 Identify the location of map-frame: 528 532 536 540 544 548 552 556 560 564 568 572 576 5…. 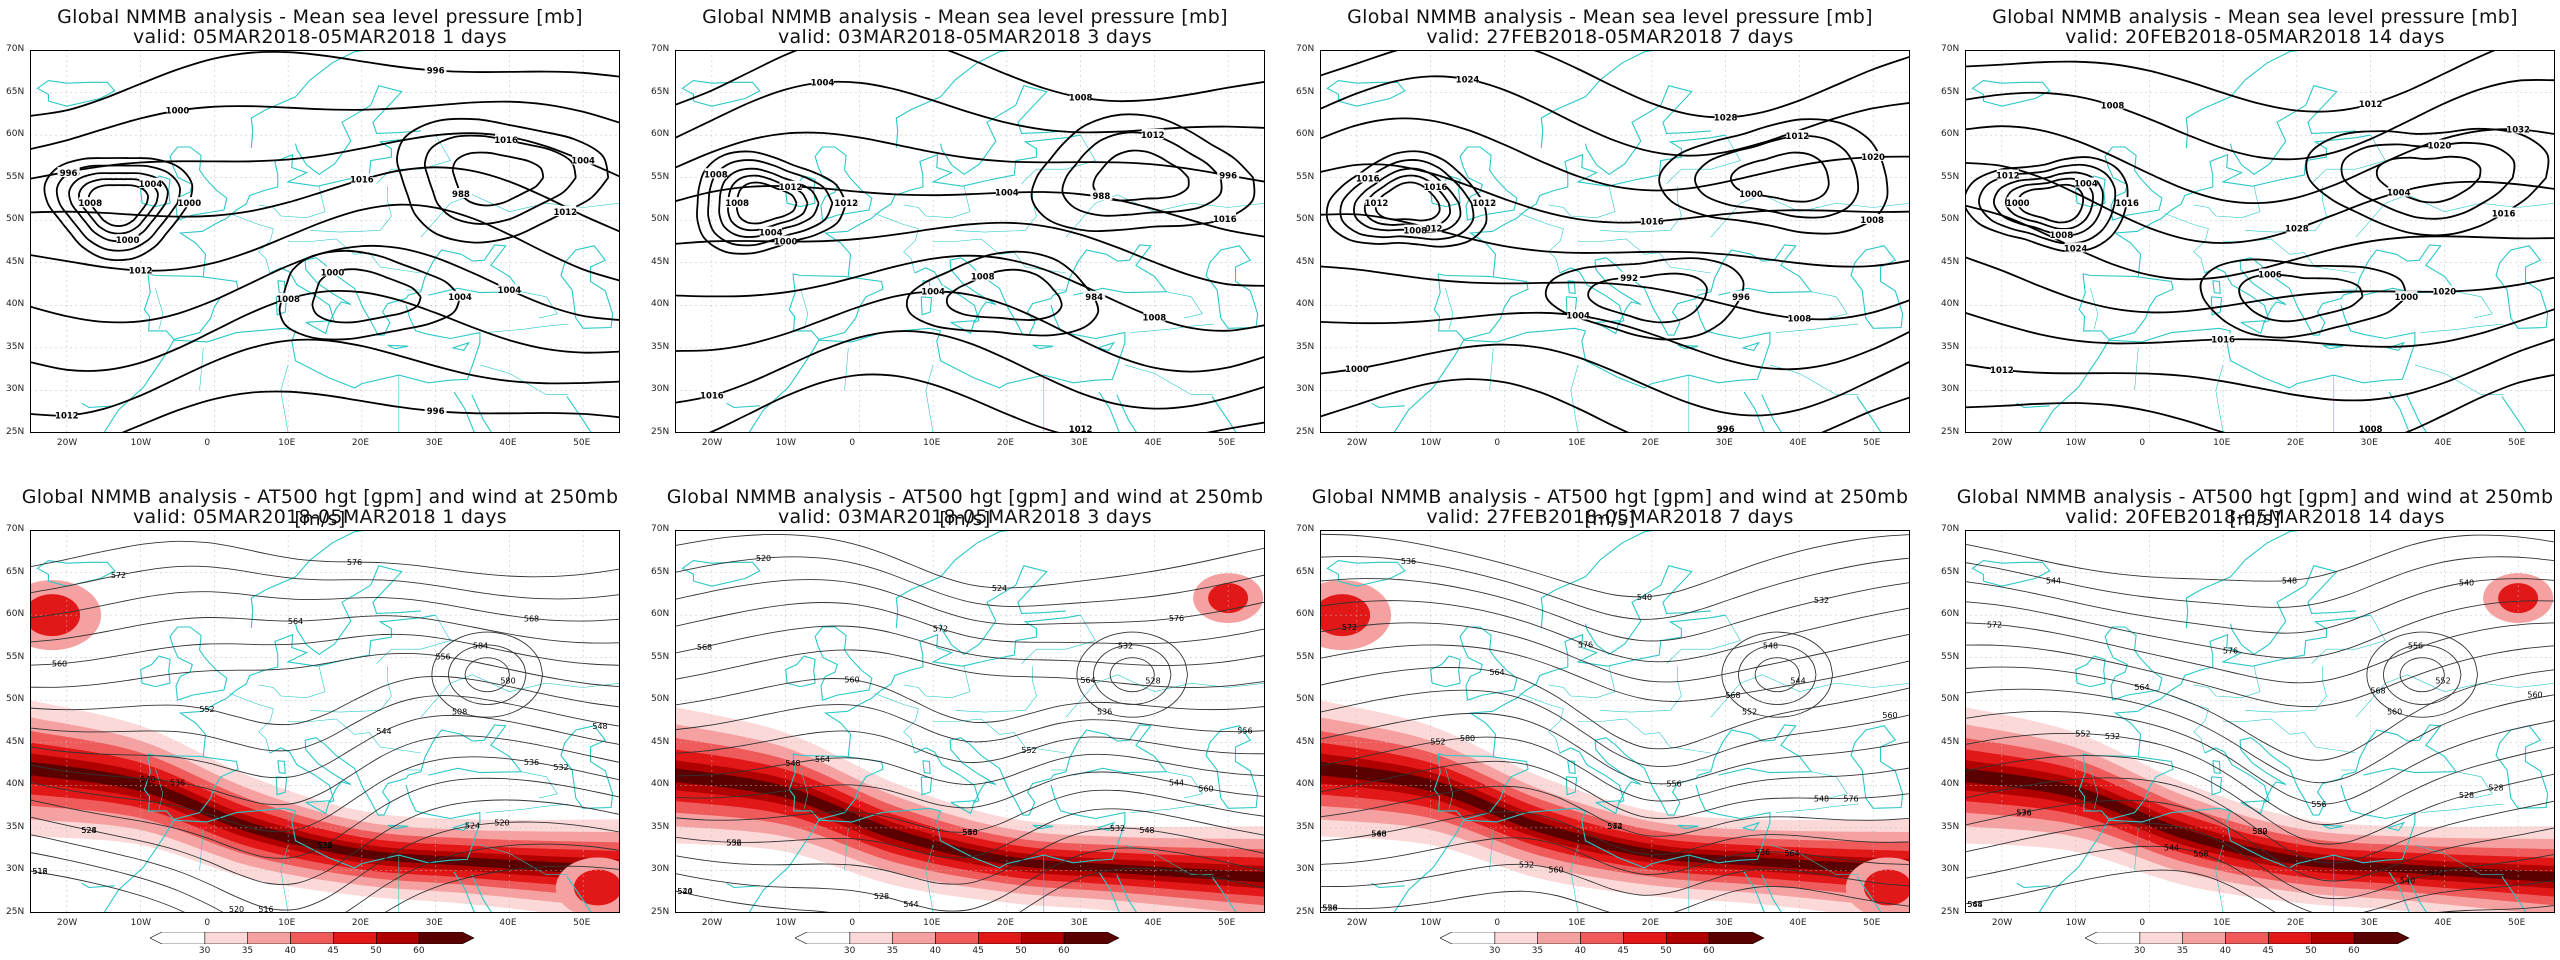
(1615, 721).